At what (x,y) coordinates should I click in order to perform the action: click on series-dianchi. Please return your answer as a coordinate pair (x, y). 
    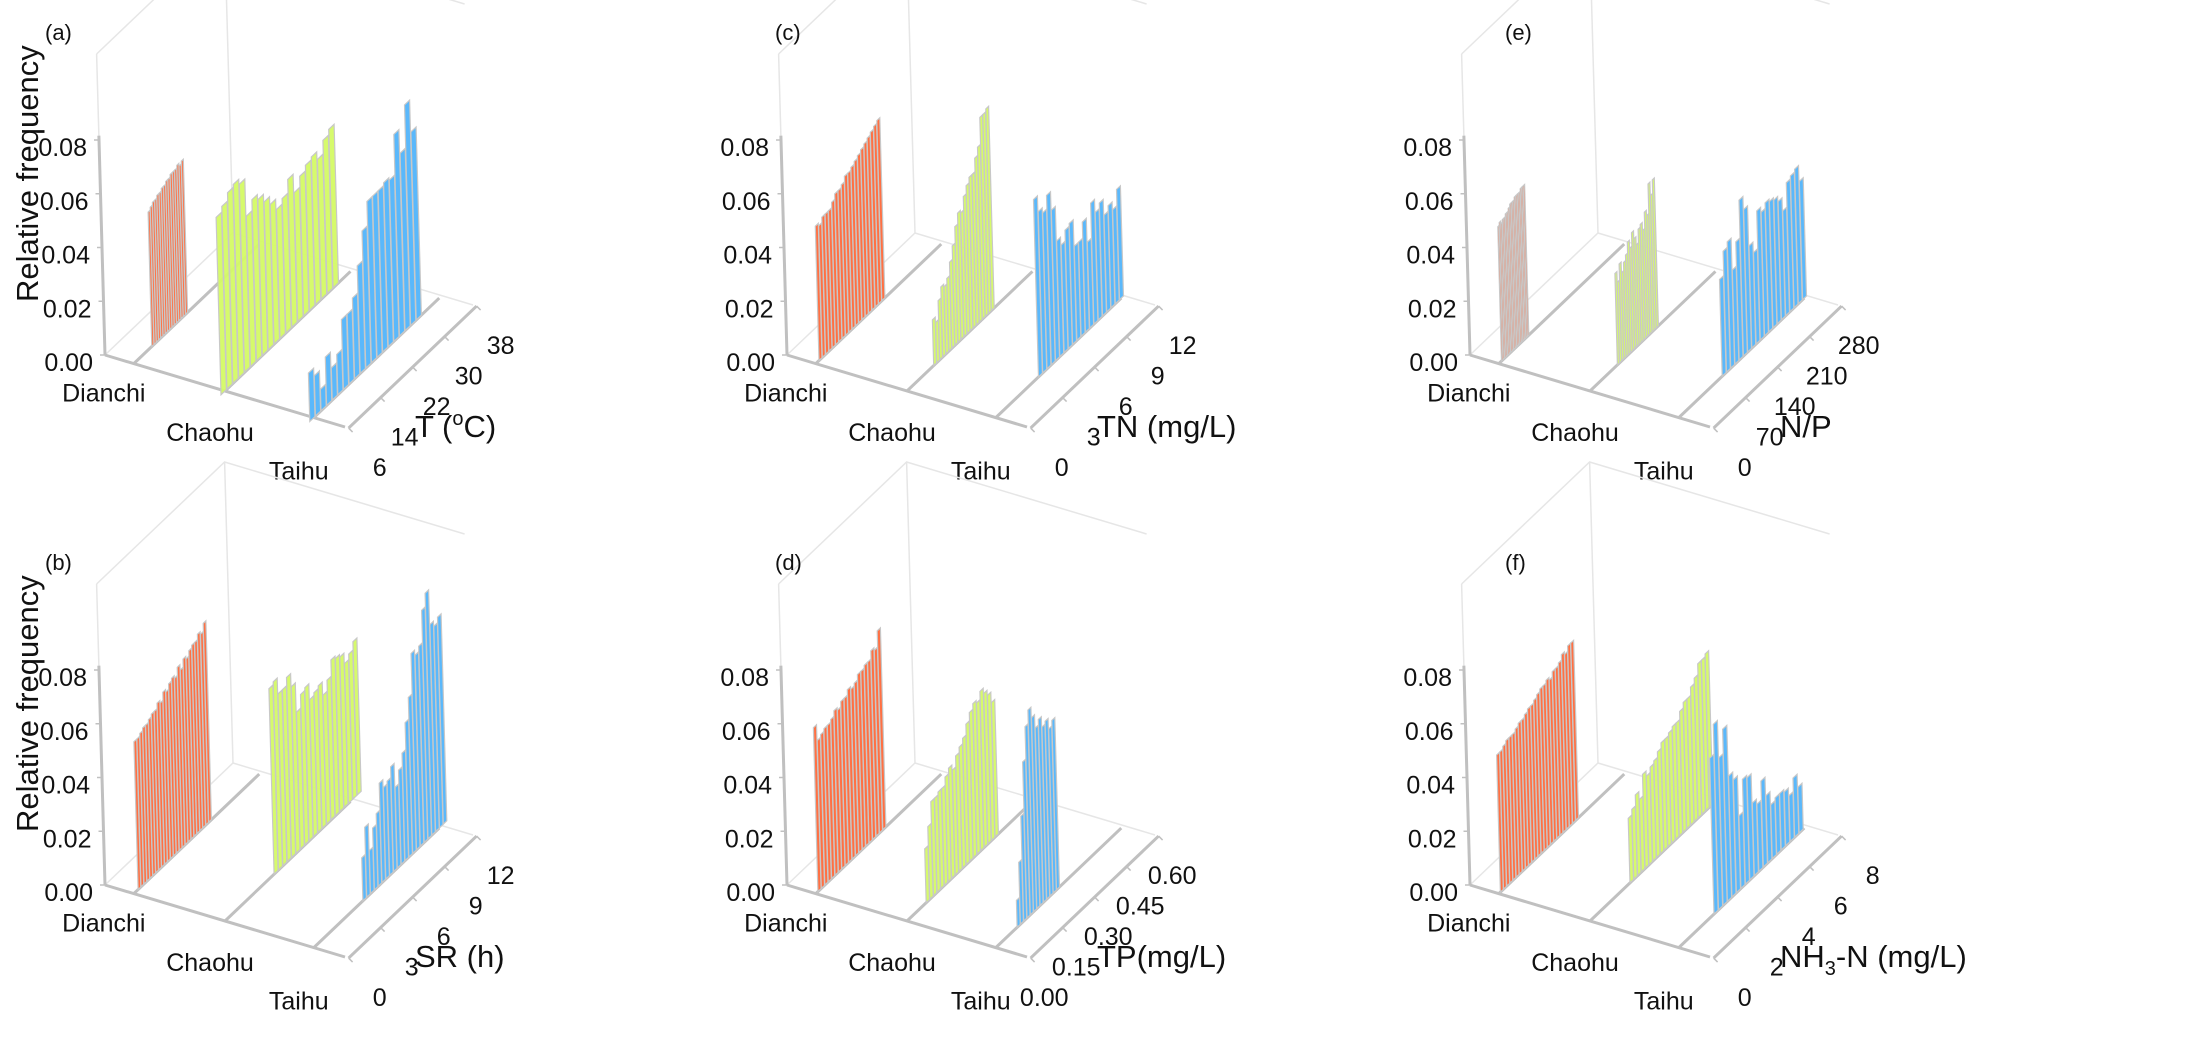
    Looking at the image, I should click on (850, 239).